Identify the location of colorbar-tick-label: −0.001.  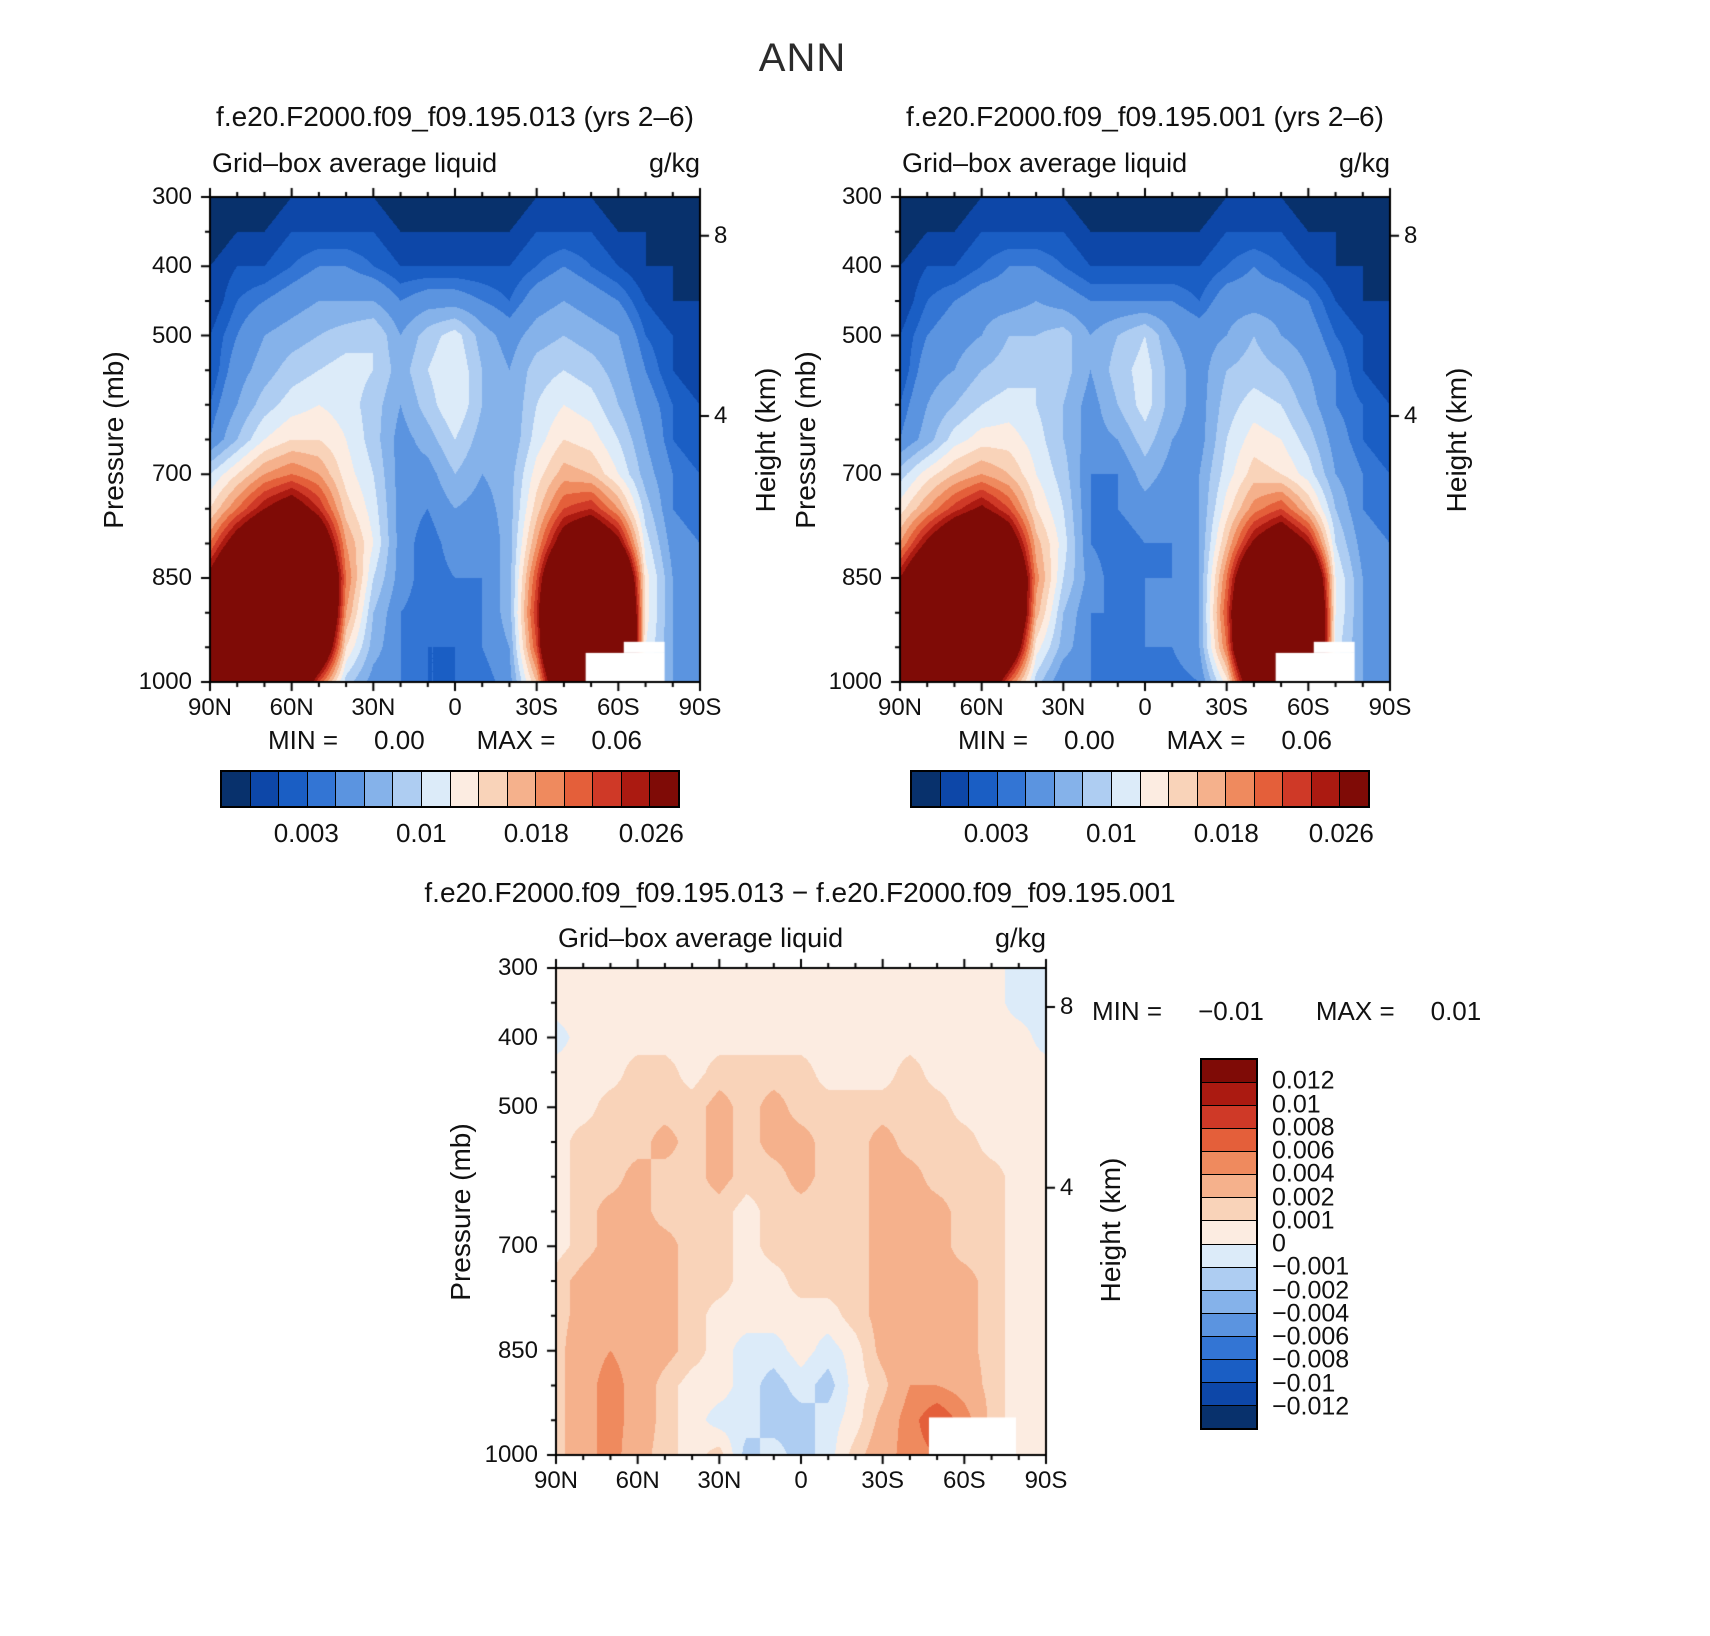
(1311, 1266).